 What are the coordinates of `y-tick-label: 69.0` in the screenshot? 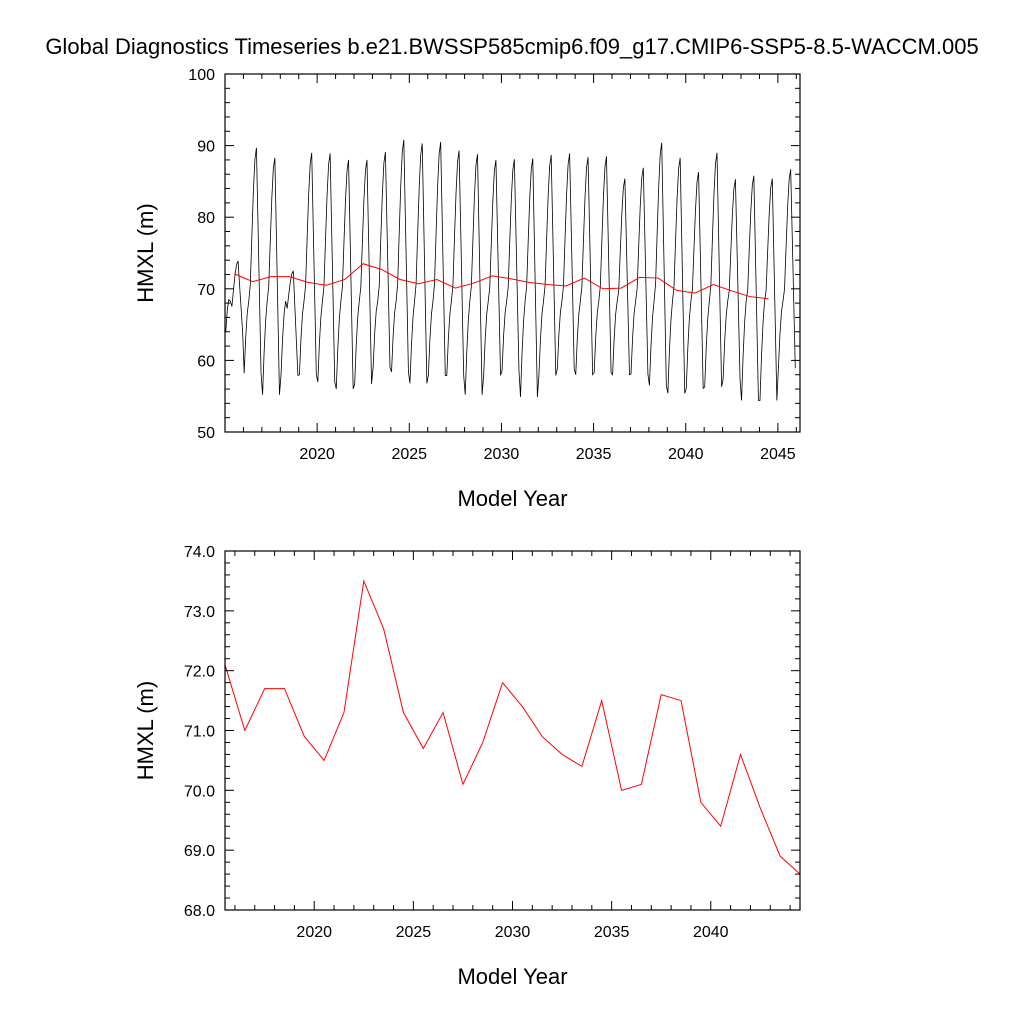 It's located at (199, 851).